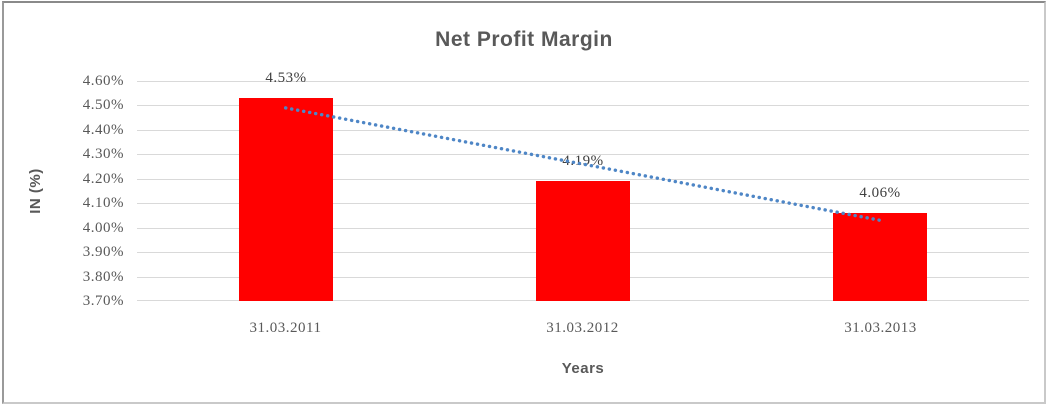 The height and width of the screenshot is (407, 1049). Describe the element at coordinates (582, 328) in the screenshot. I see `x-axis-tick-label: 31.03.2012` at that location.